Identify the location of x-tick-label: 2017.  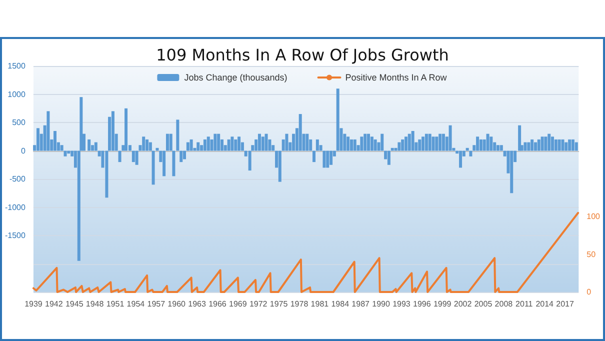
(565, 304).